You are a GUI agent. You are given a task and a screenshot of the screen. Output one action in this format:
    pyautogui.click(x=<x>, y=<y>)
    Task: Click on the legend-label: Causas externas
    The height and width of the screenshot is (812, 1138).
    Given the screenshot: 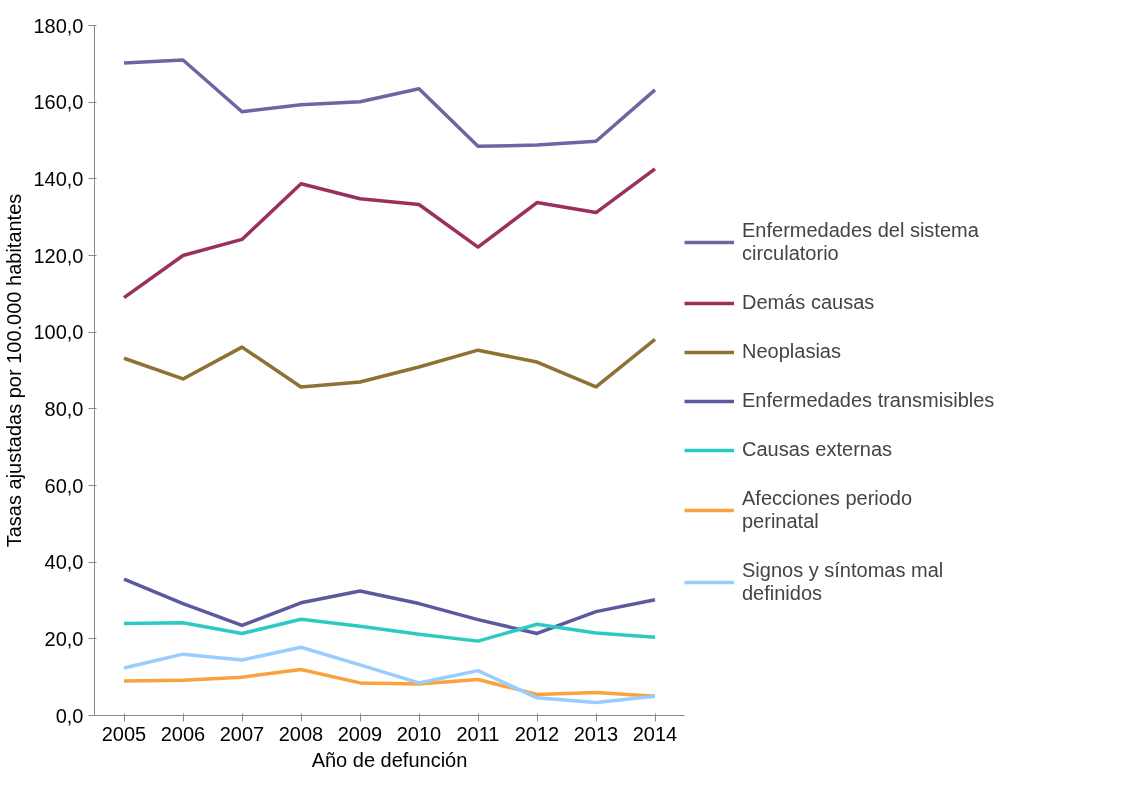 What is the action you would take?
    pyautogui.click(x=817, y=449)
    